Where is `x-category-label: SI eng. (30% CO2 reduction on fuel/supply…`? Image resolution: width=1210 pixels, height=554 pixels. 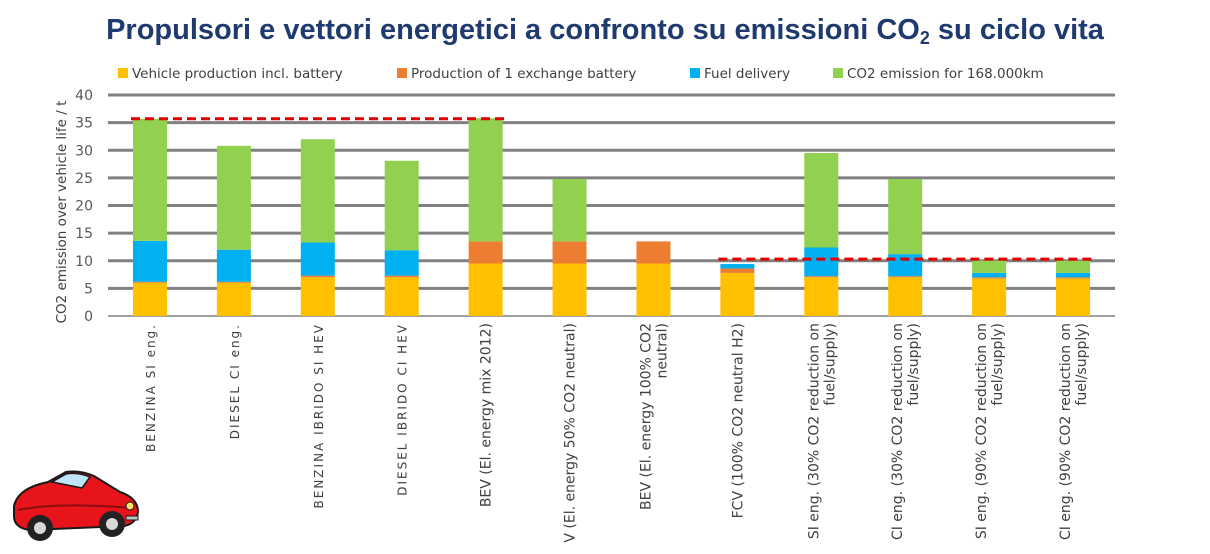 x-category-label: SI eng. (30% CO2 reduction on fuel/supply… is located at coordinates (822, 431).